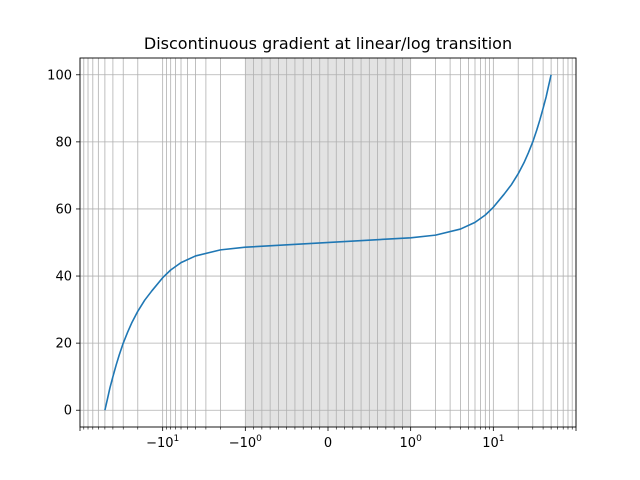 The image size is (640, 480). I want to click on x-tick-label: 10⁰, so click(411, 442).